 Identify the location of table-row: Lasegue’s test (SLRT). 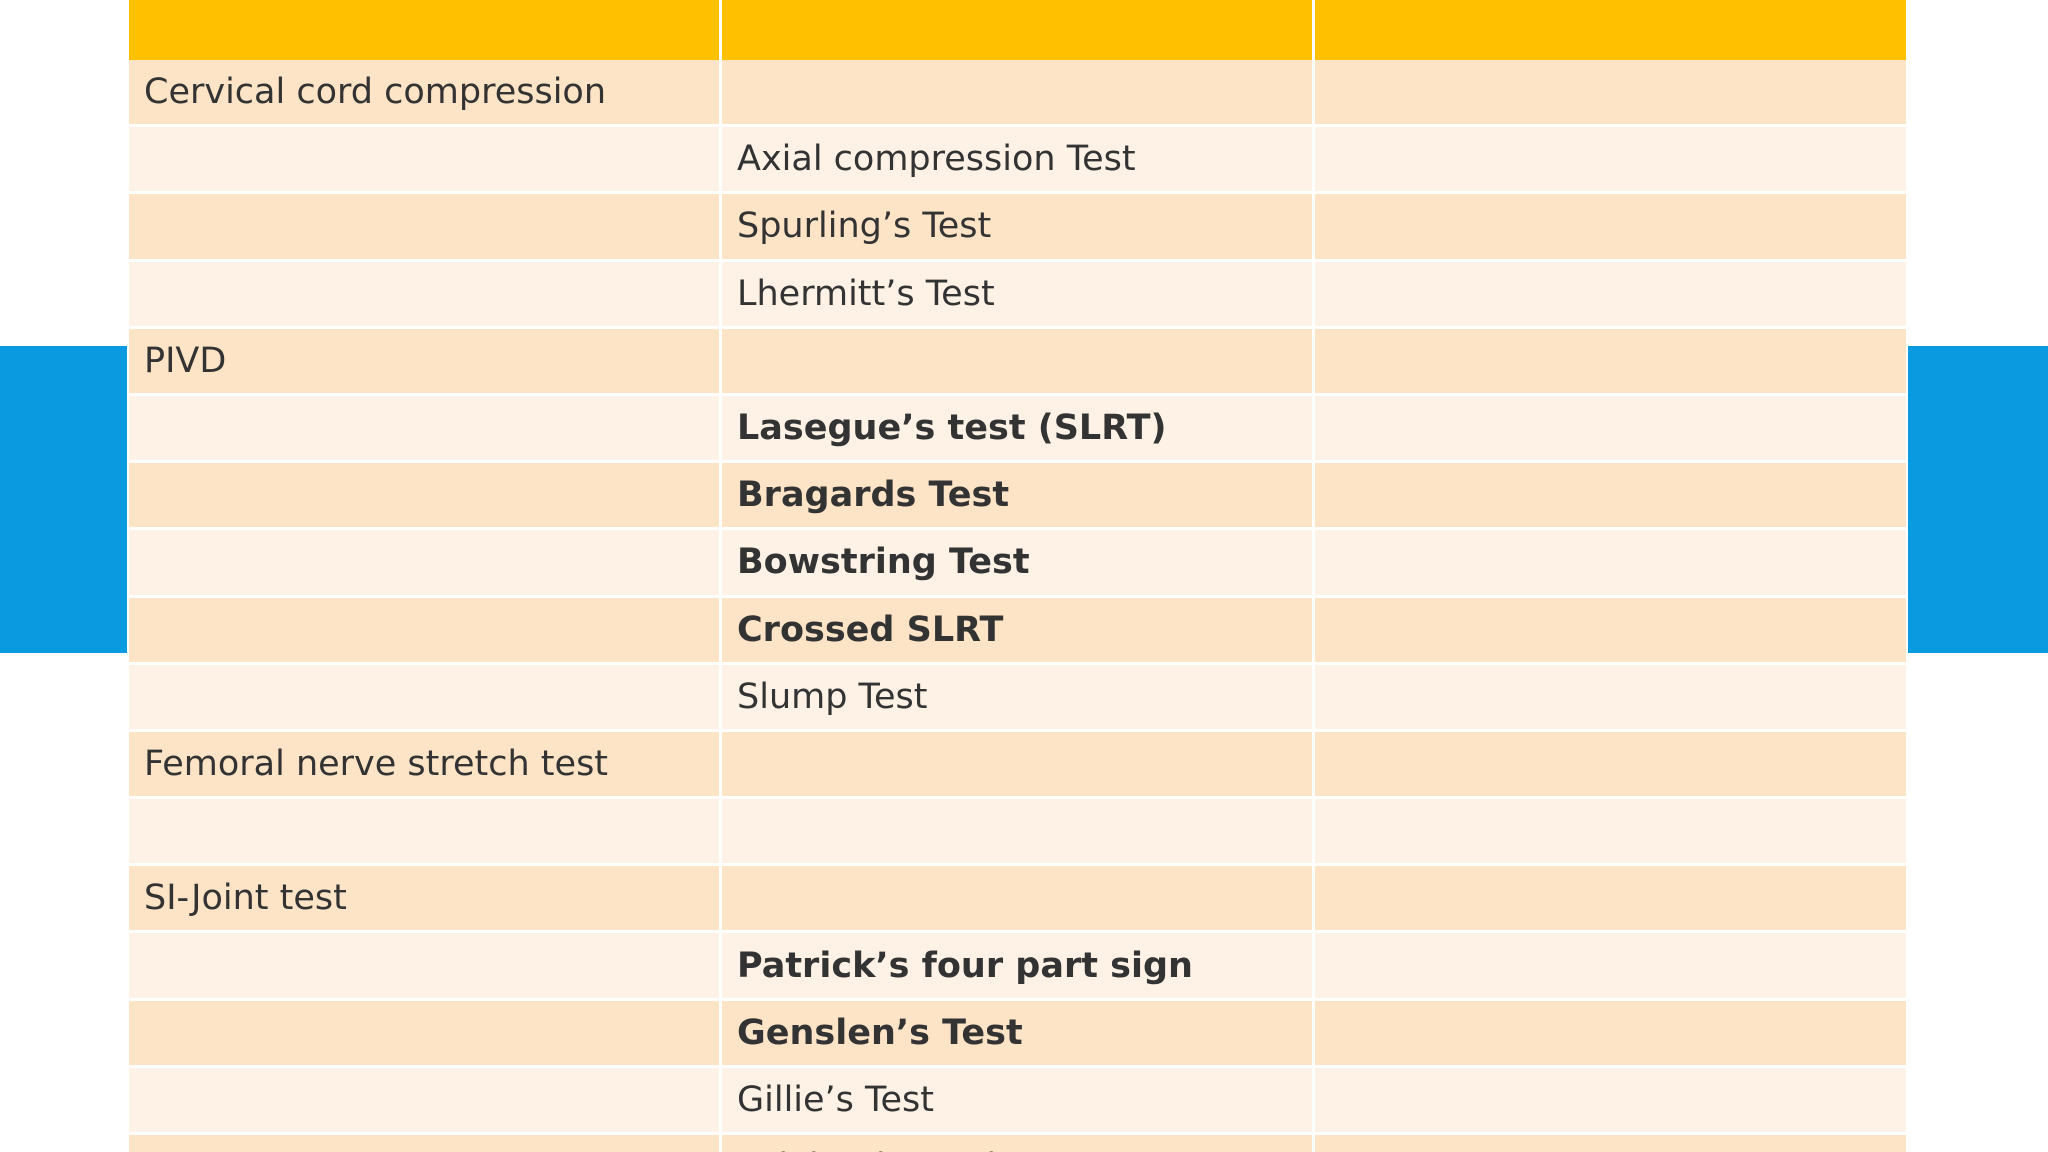
(1017, 426).